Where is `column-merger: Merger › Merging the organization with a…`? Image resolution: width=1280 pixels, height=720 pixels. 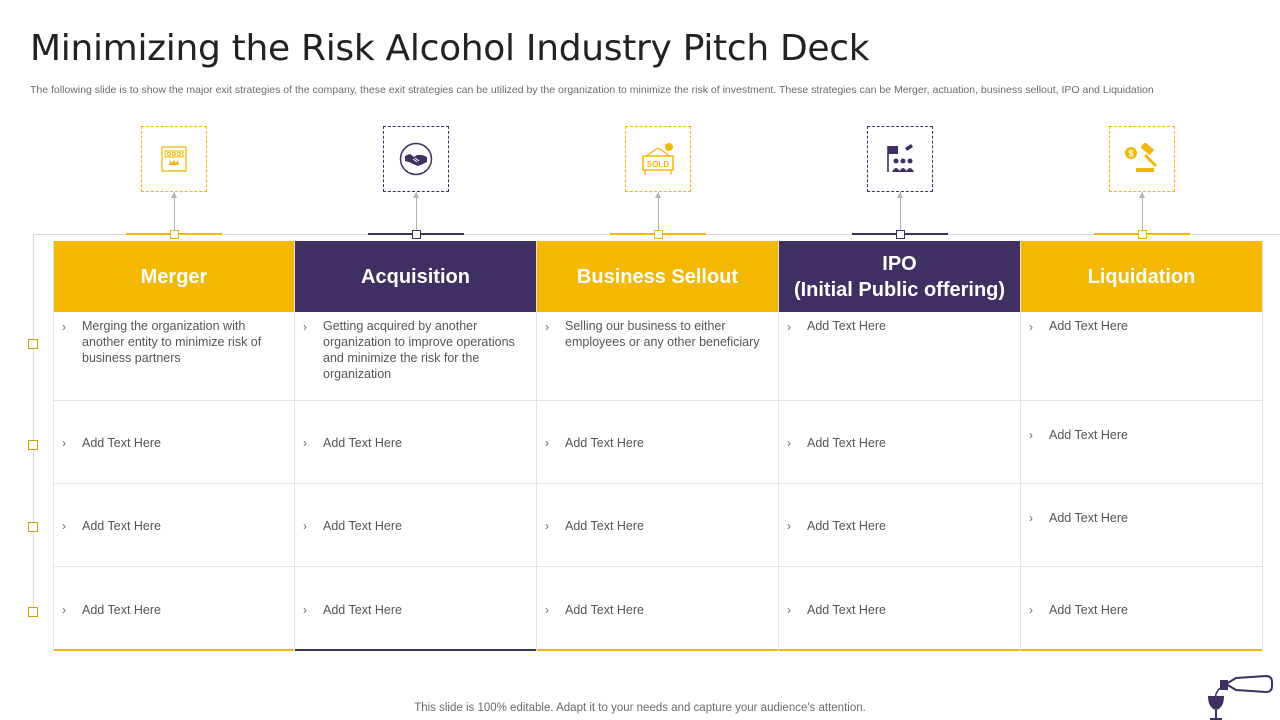
column-merger: Merger › Merging the organization with a… is located at coordinates (174, 446).